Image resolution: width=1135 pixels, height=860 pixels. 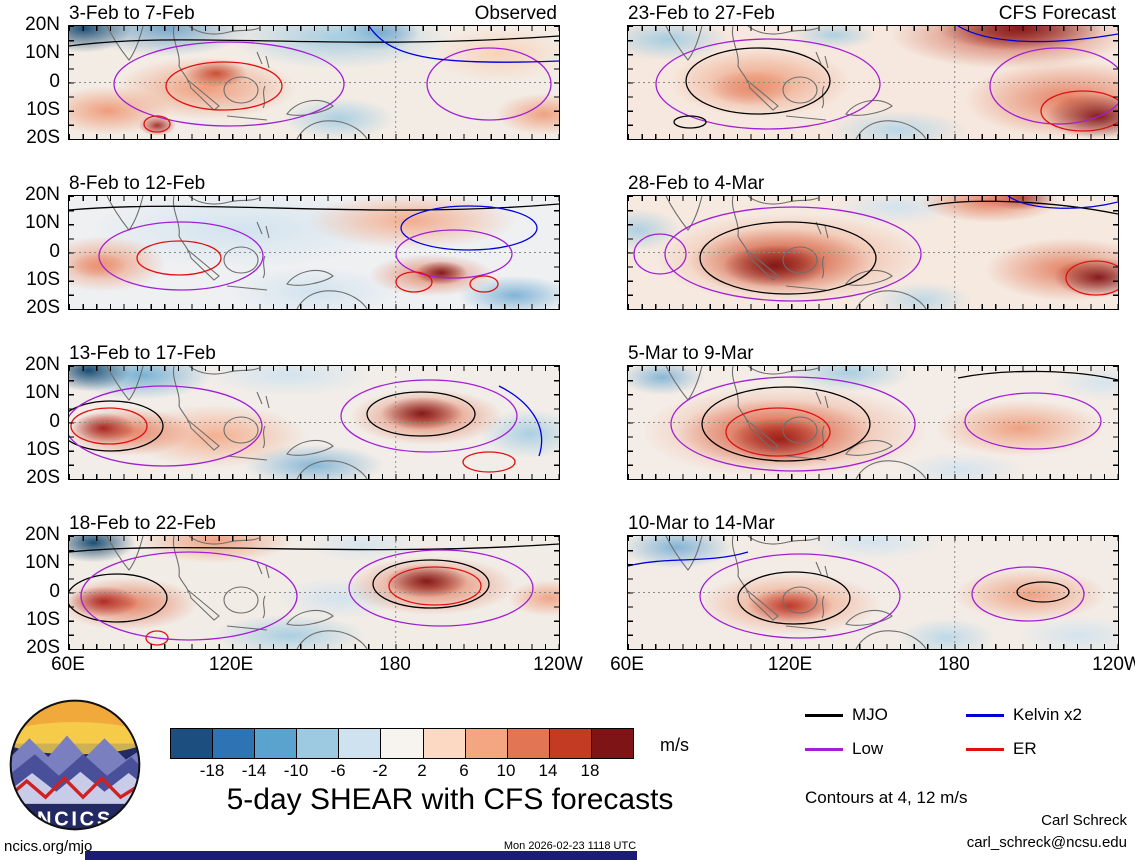 I want to click on generation-timestamp: Mon 2026-02-23 1118 UTC, so click(x=570, y=846).